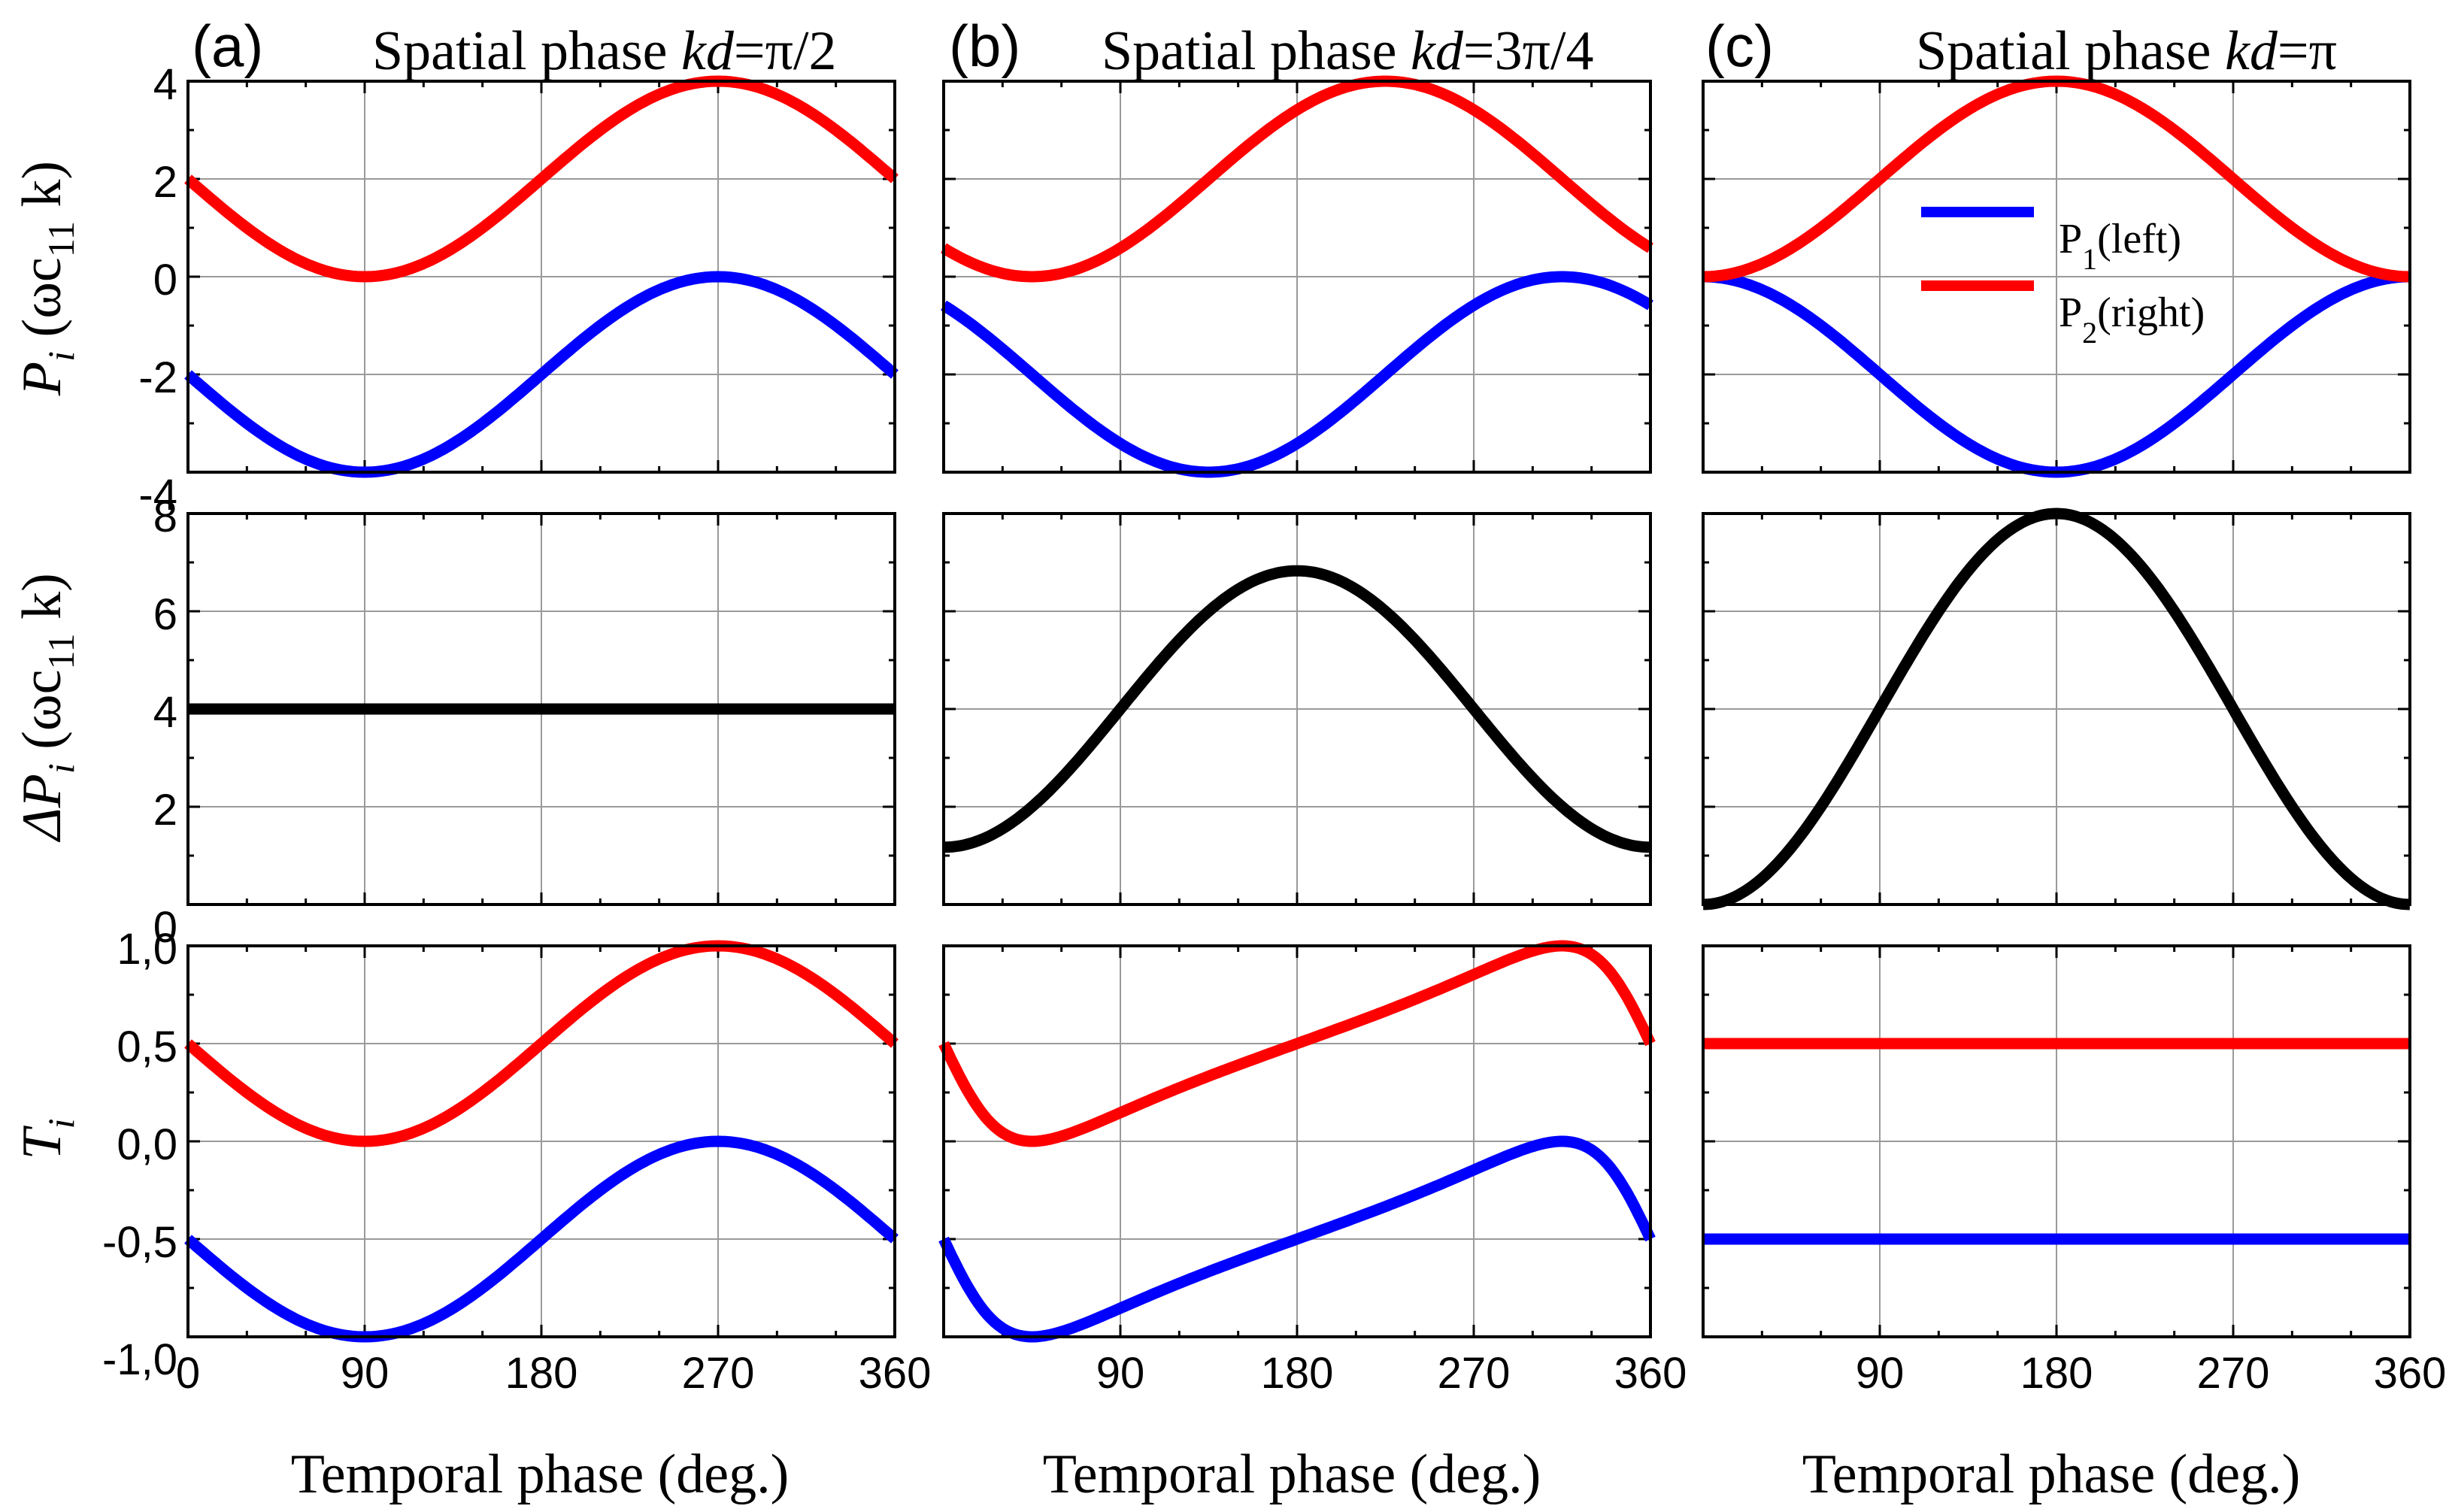 This screenshot has height=1512, width=2452. What do you see at coordinates (1739, 46) in the screenshot?
I see `panel-c-tag: (c)` at bounding box center [1739, 46].